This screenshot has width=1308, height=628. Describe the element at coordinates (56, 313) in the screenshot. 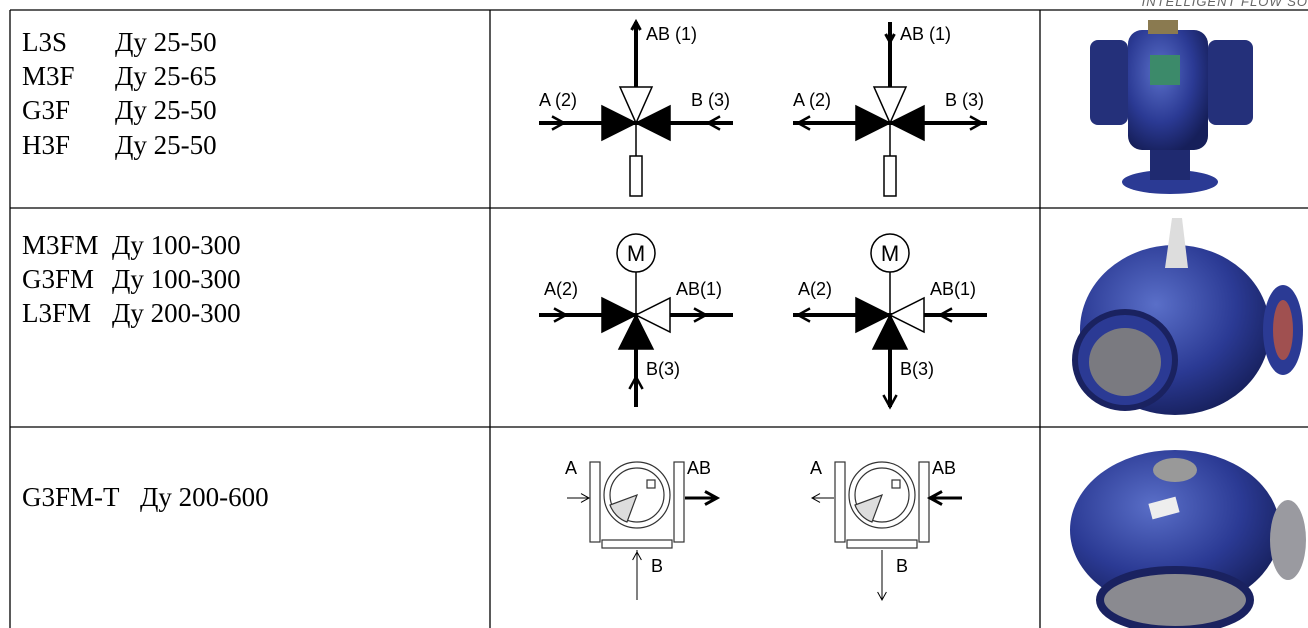

I see `model-name: L3FM` at that location.